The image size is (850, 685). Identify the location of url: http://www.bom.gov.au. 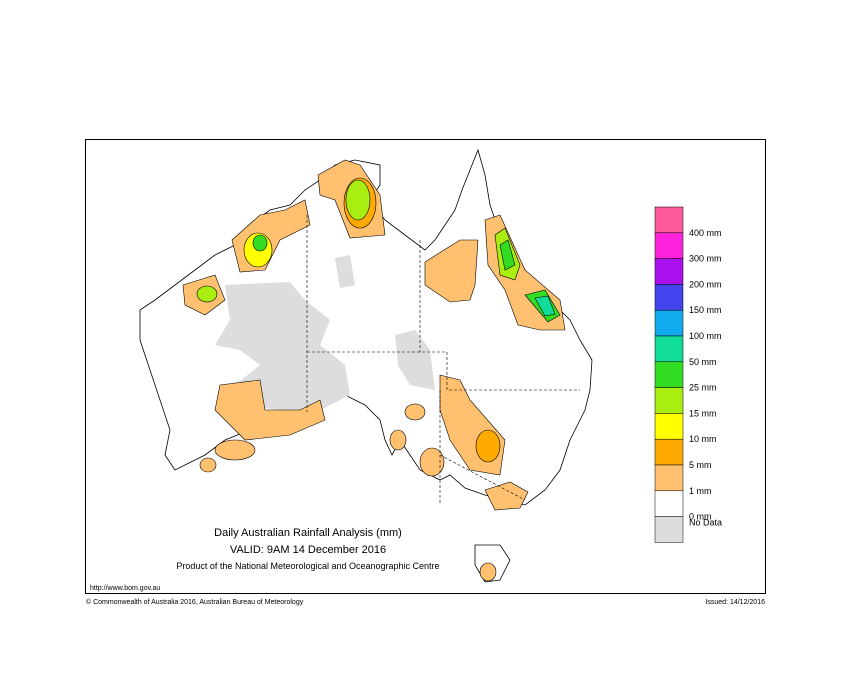
(125, 588).